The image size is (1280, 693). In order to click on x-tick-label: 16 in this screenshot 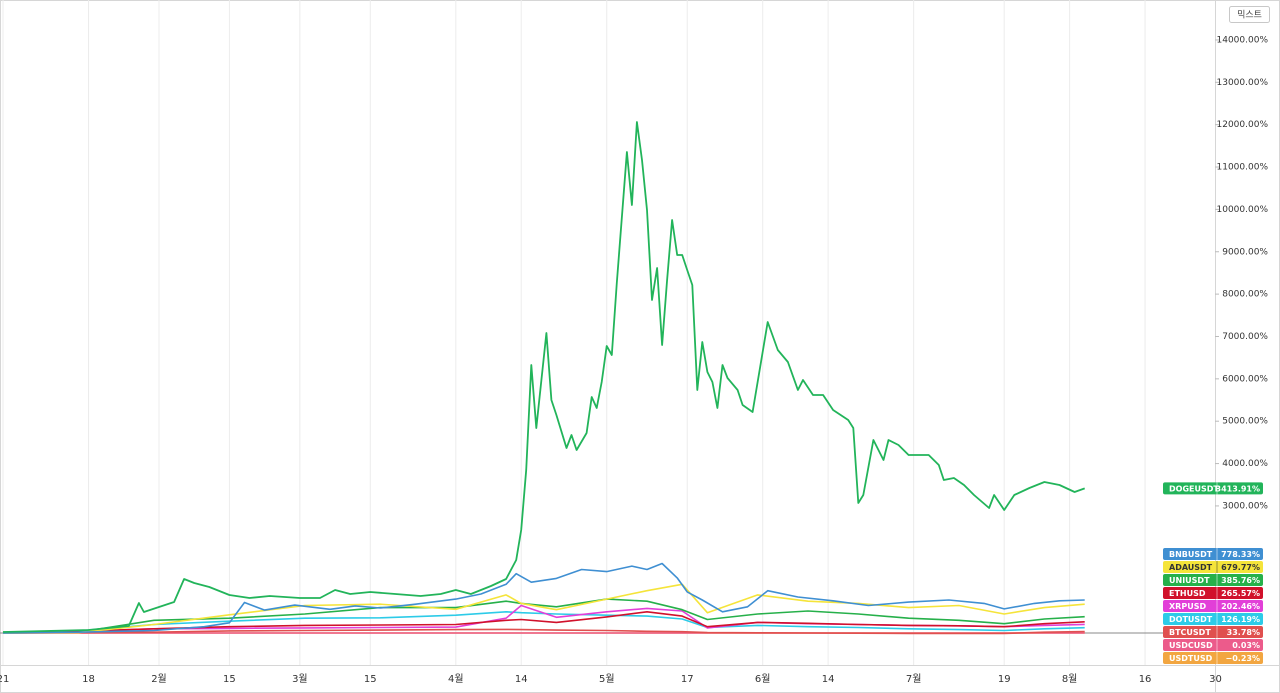, I will do `click(1145, 679)`.